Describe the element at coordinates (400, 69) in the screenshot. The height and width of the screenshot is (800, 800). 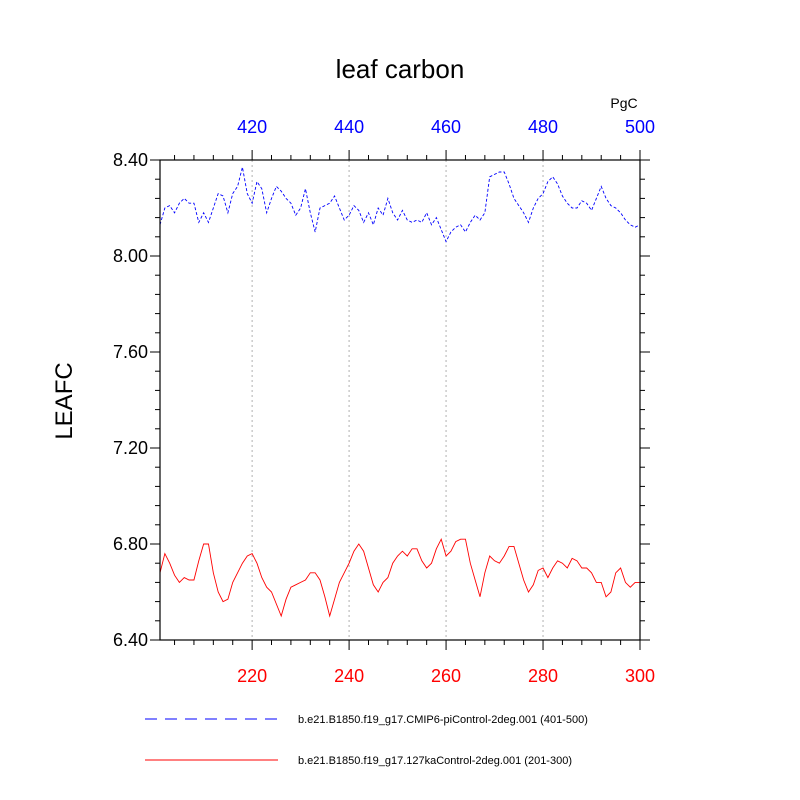
I see `chart-title: leaf carbon` at that location.